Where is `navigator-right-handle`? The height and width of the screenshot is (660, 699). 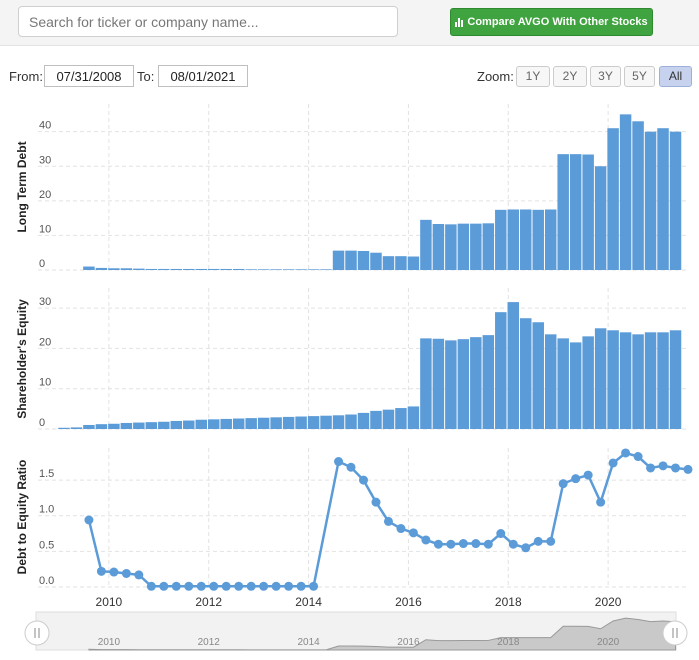
navigator-right-handle is located at coordinates (675, 633).